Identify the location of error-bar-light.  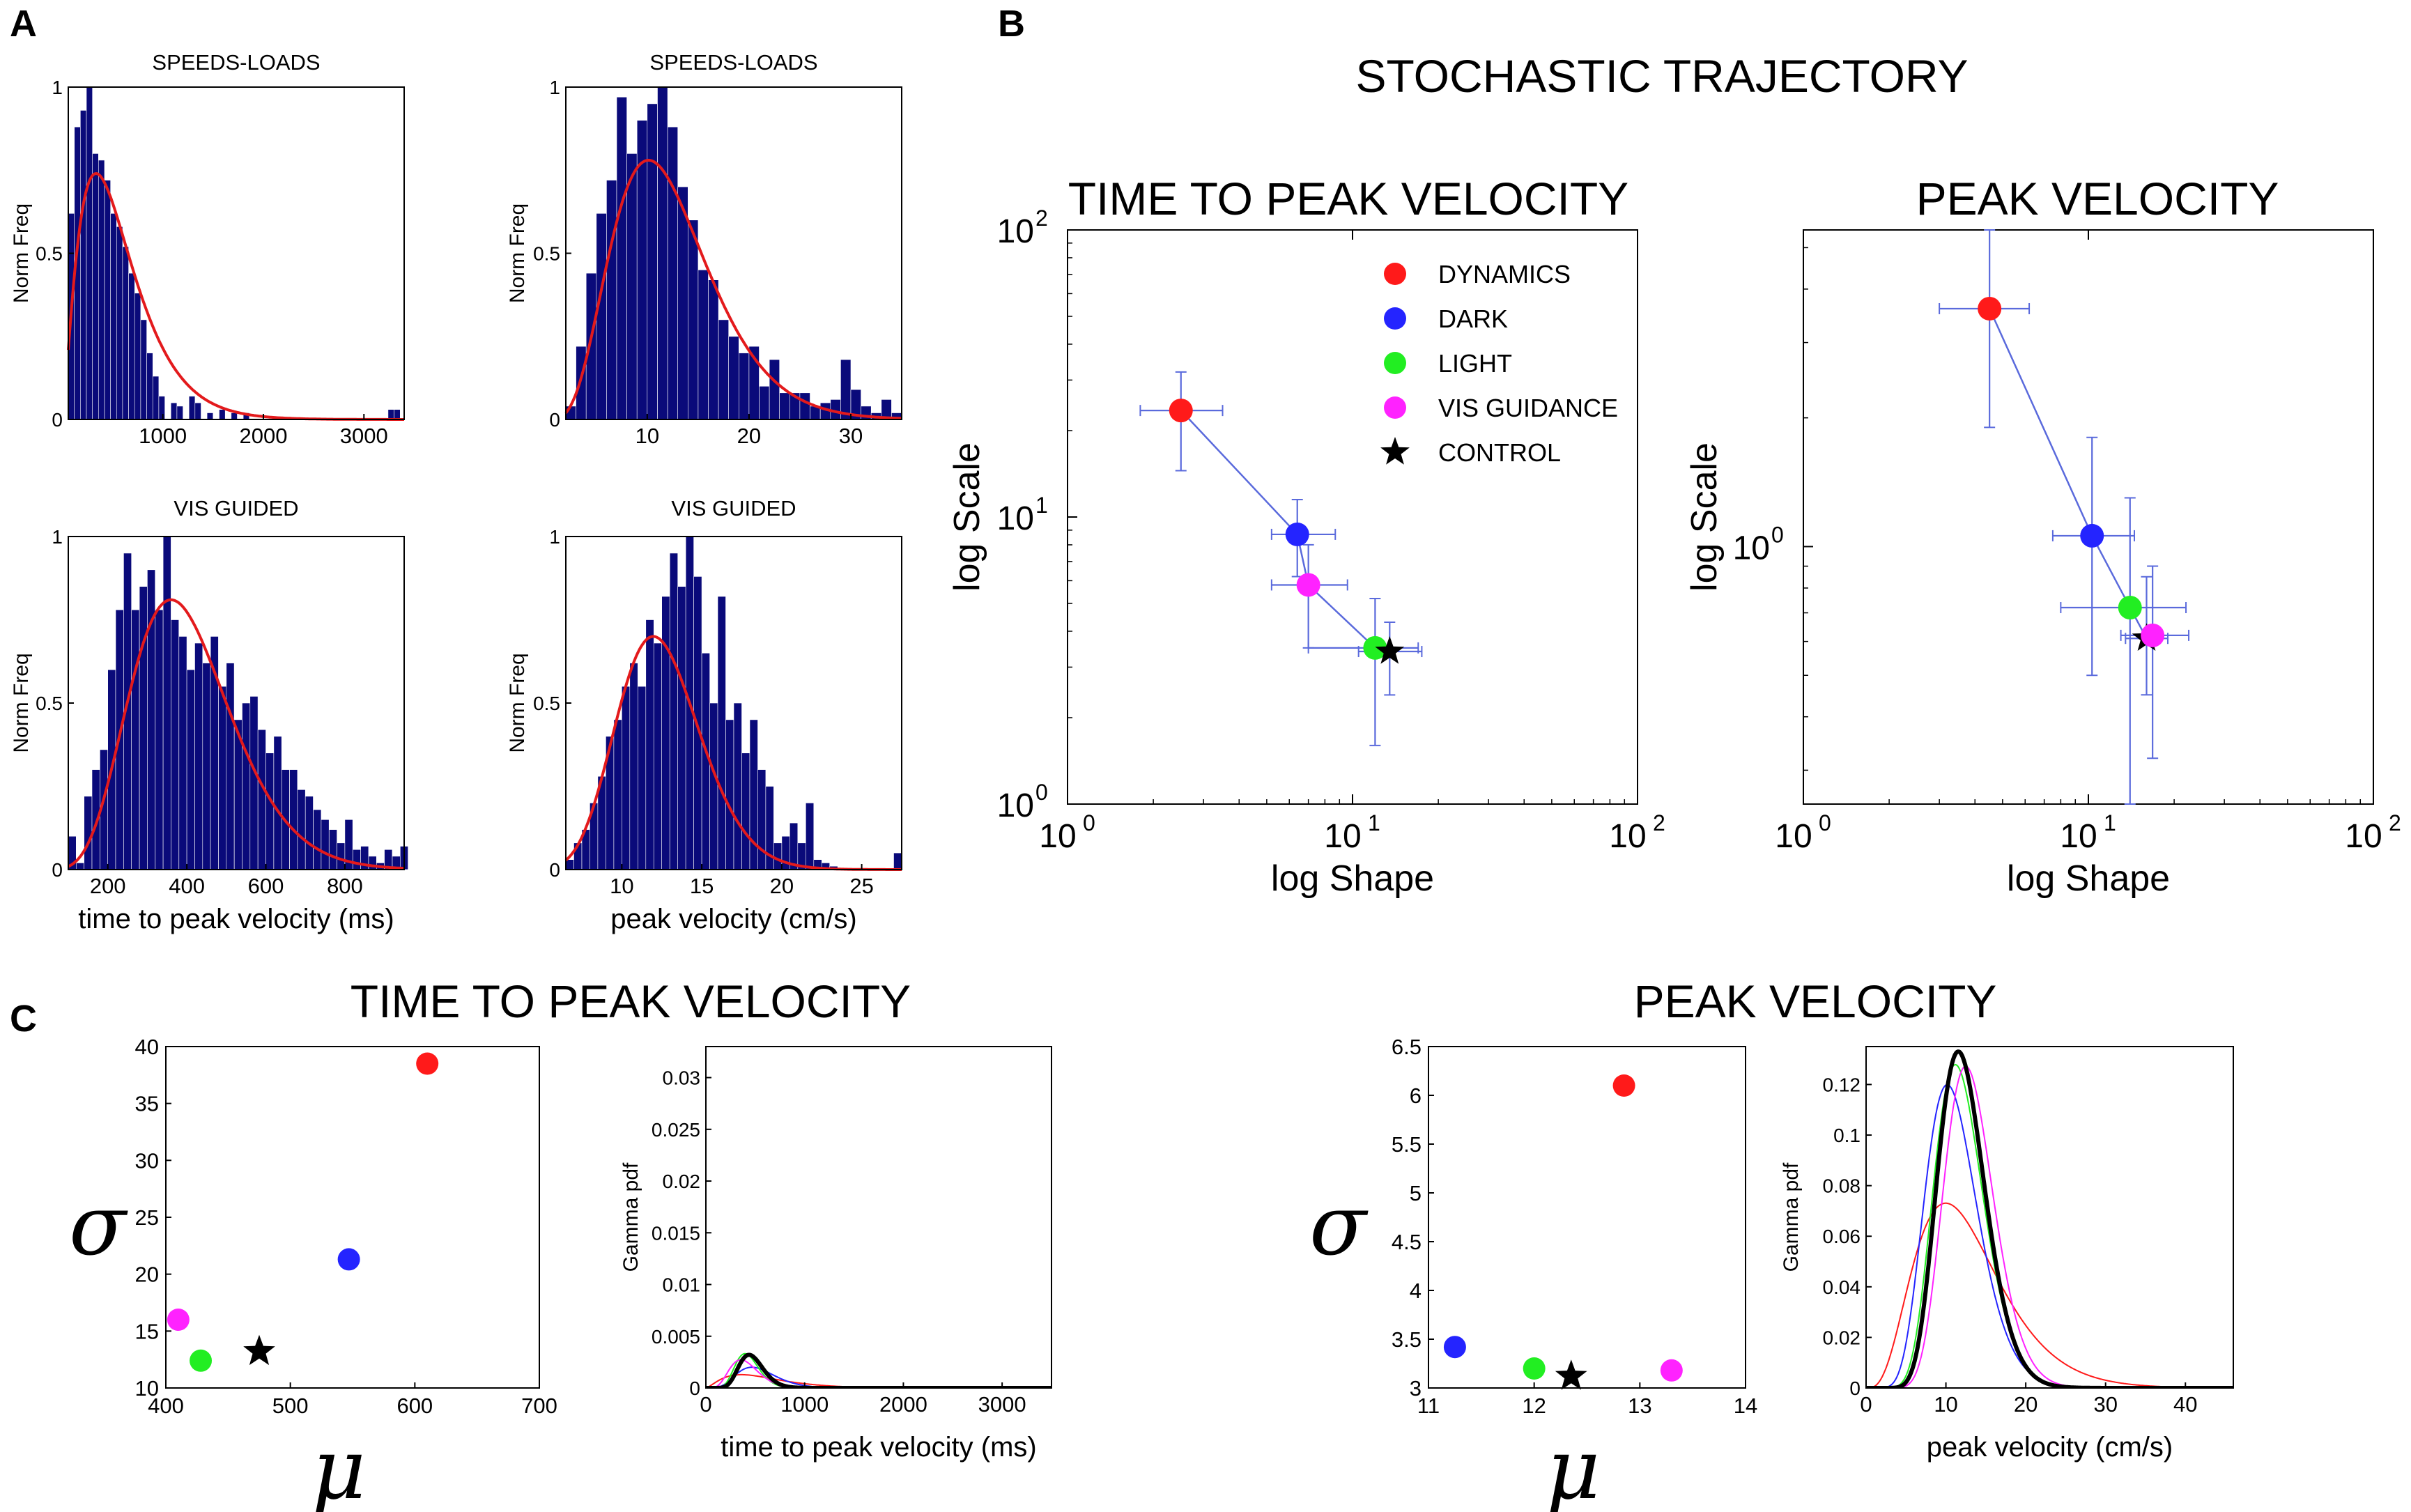
(1363, 672).